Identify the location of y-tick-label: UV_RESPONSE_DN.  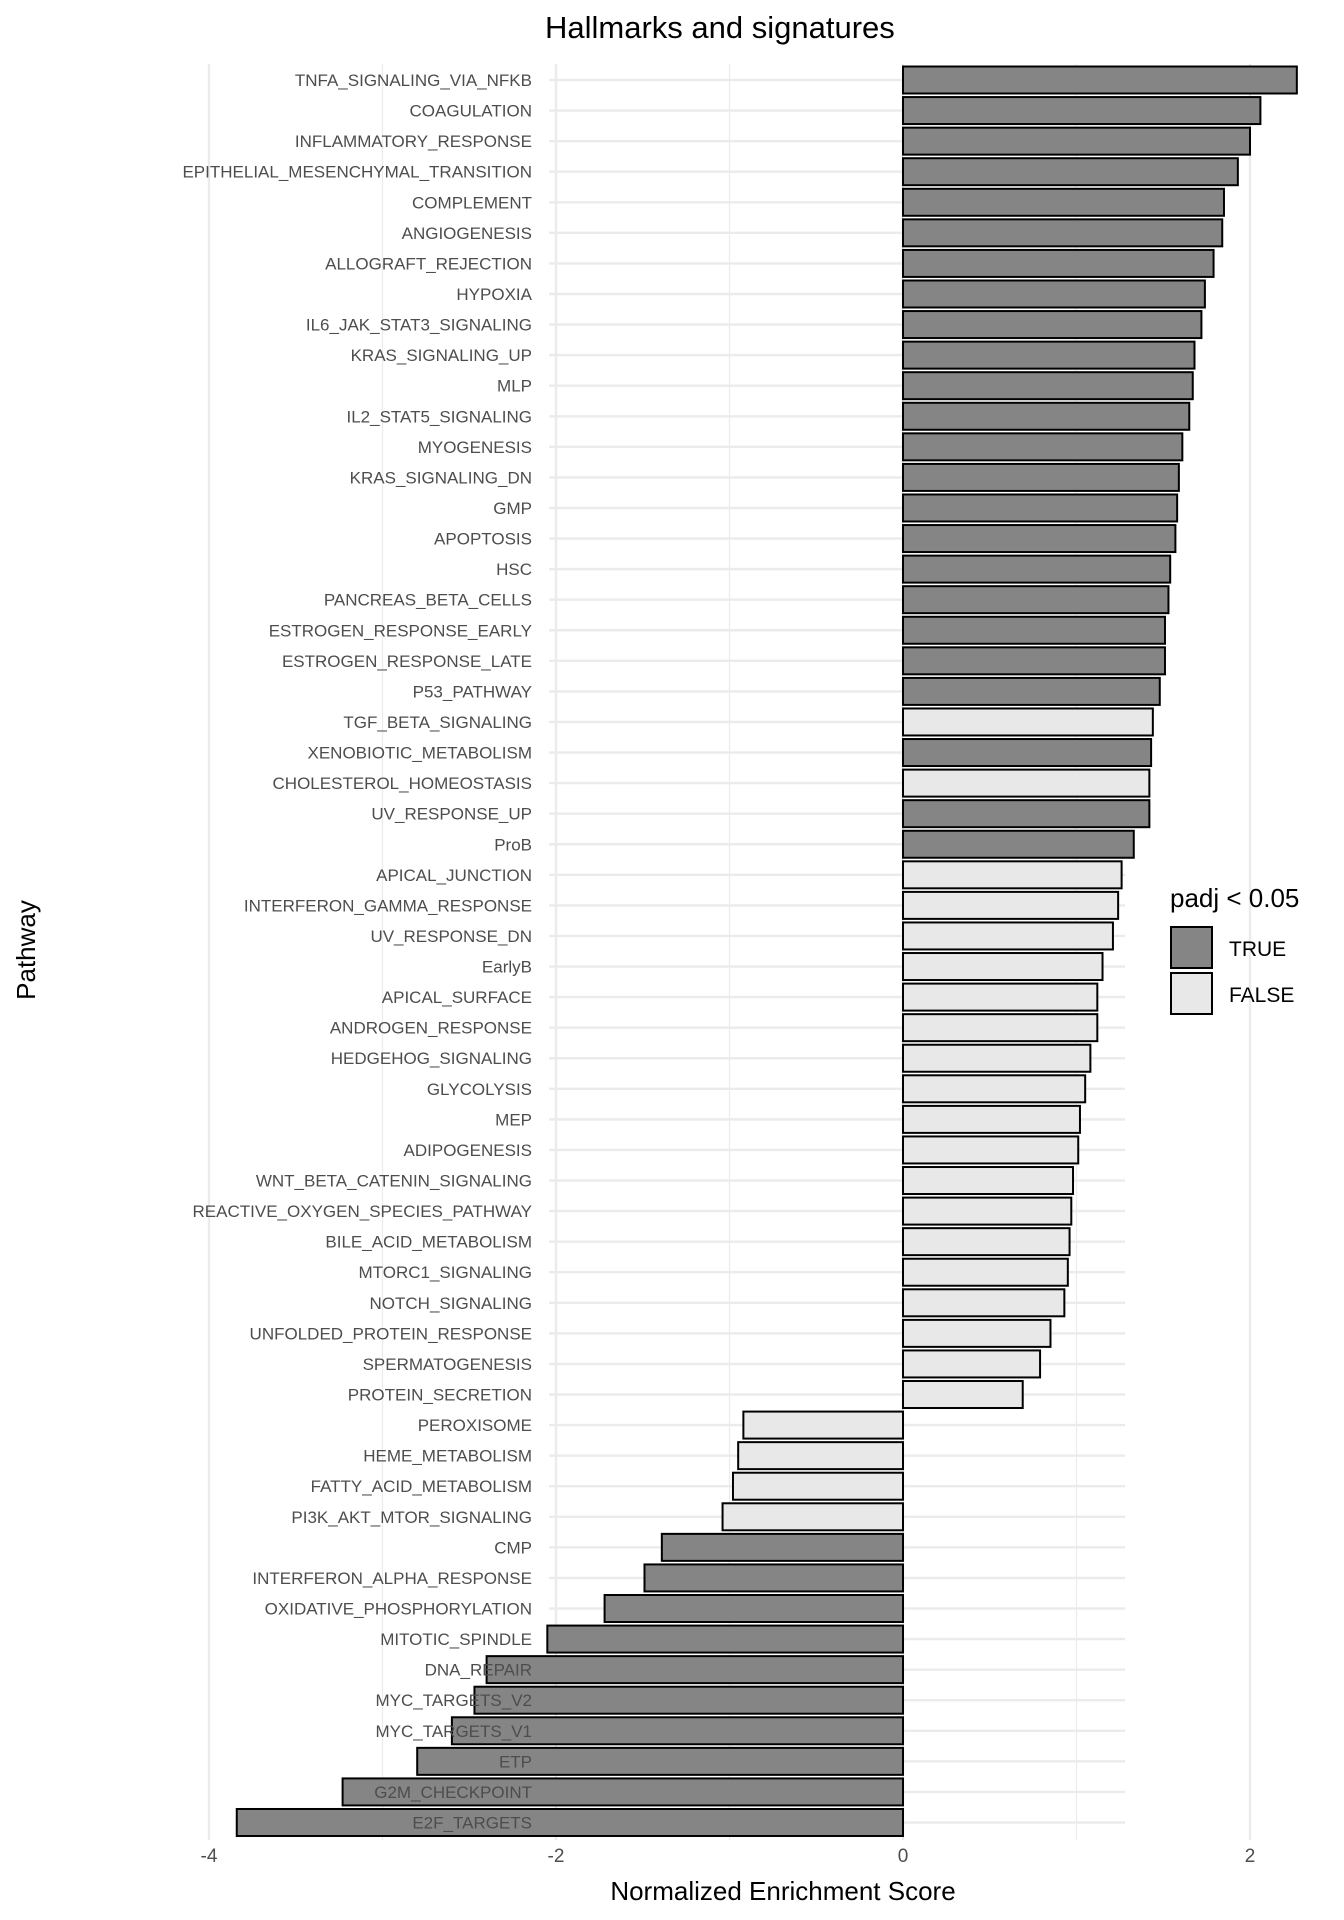
(451, 936).